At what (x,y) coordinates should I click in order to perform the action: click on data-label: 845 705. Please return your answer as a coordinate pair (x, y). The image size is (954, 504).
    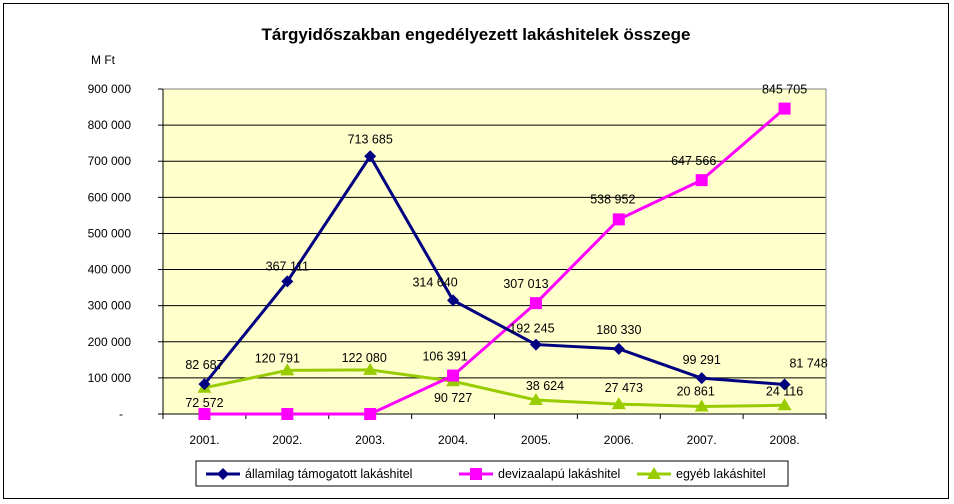
    Looking at the image, I should click on (784, 90).